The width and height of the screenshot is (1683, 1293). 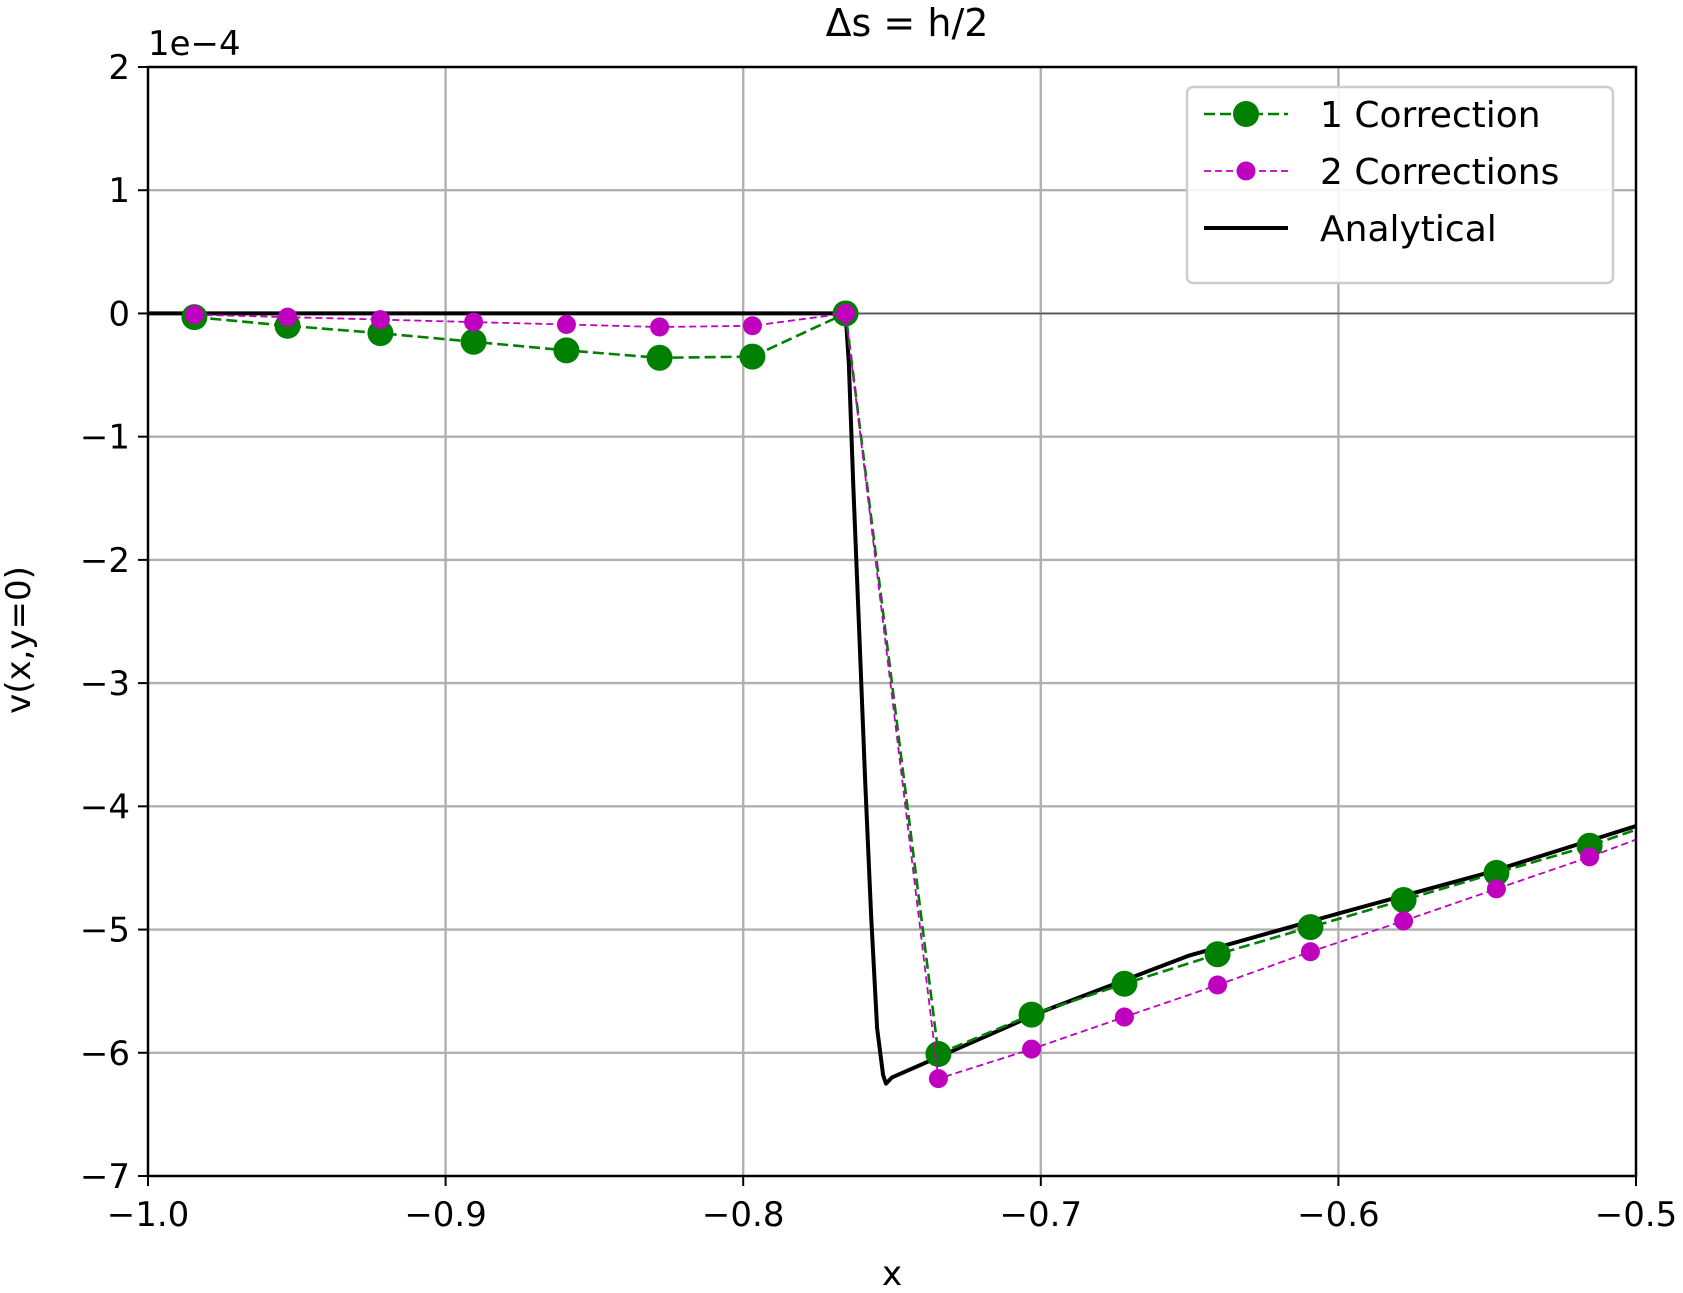 What do you see at coordinates (194, 44) in the screenshot?
I see `y-offset-text: 1e−4` at bounding box center [194, 44].